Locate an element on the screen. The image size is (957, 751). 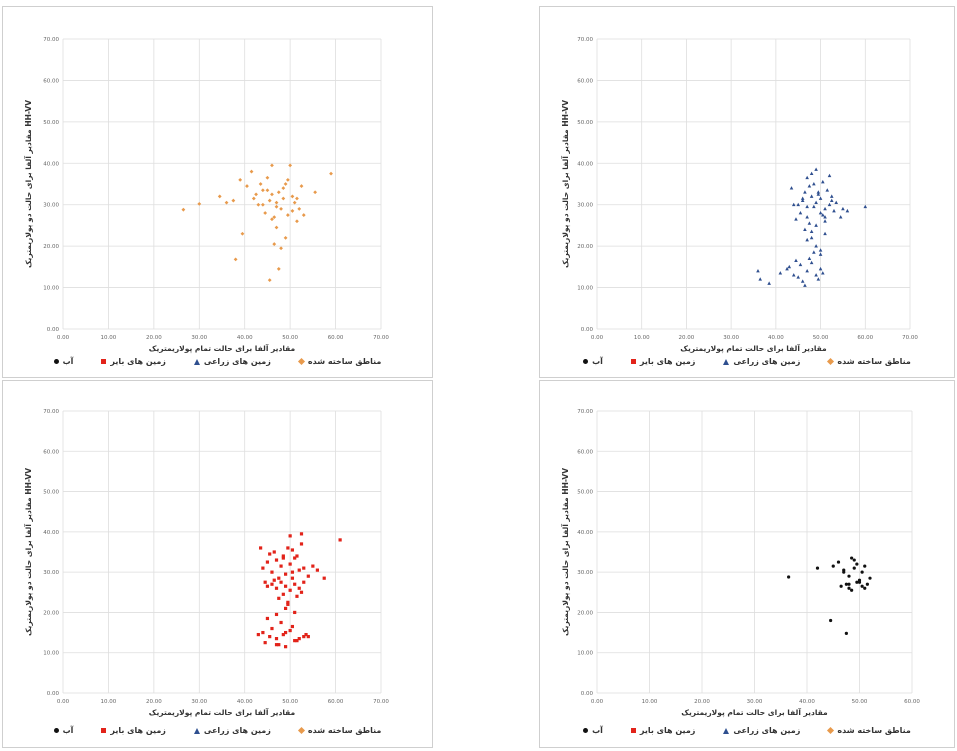
x-tick-label: 70.00 is located at coordinates (910, 338).